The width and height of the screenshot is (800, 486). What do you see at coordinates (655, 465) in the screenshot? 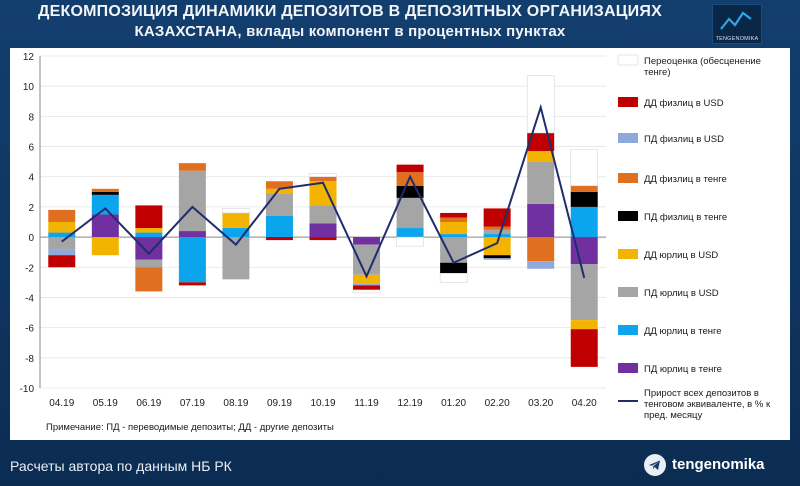
I see `telegram-icon` at bounding box center [655, 465].